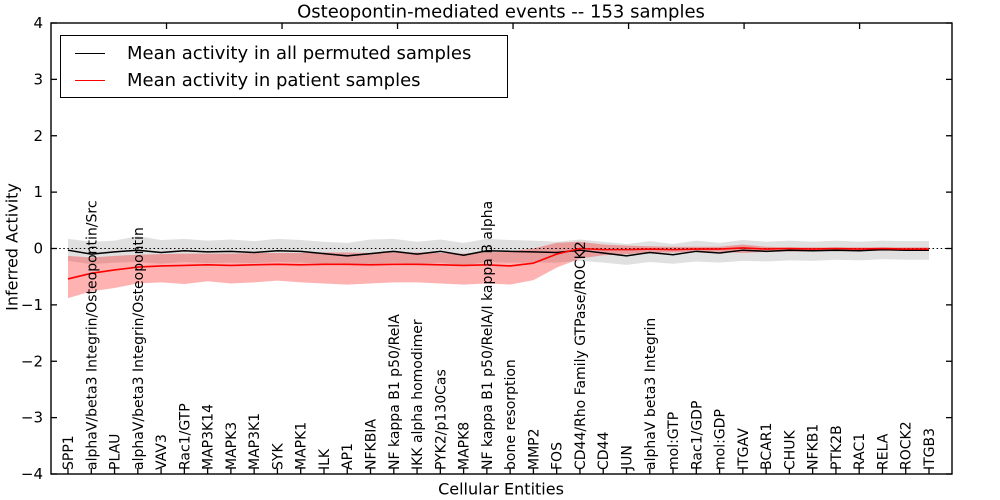  Describe the element at coordinates (860, 451) in the screenshot. I see `category-label: RAC1` at that location.